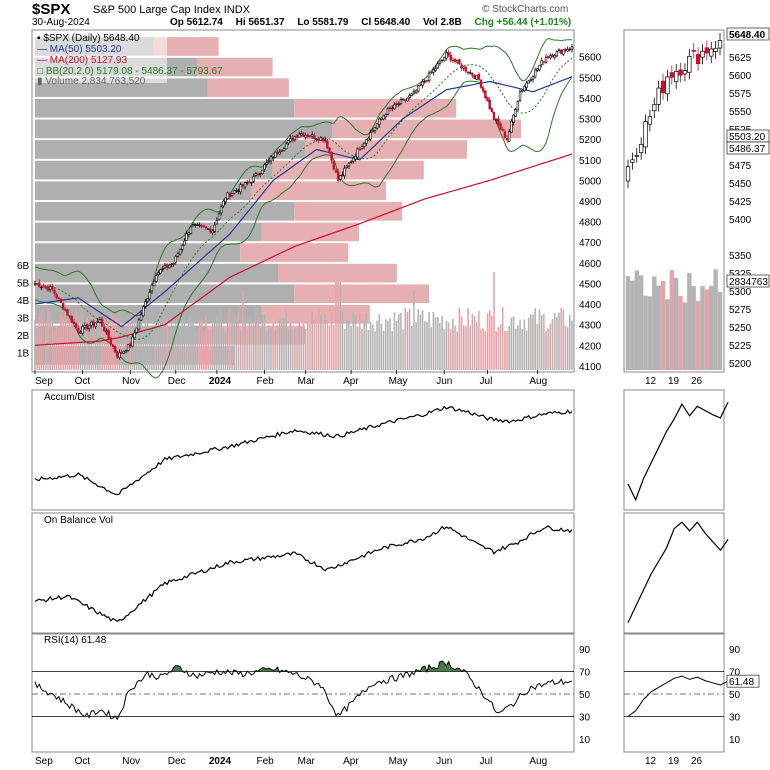  Describe the element at coordinates (747, 35) in the screenshot. I see `zoom-price-tag-text: 5648.40` at that location.